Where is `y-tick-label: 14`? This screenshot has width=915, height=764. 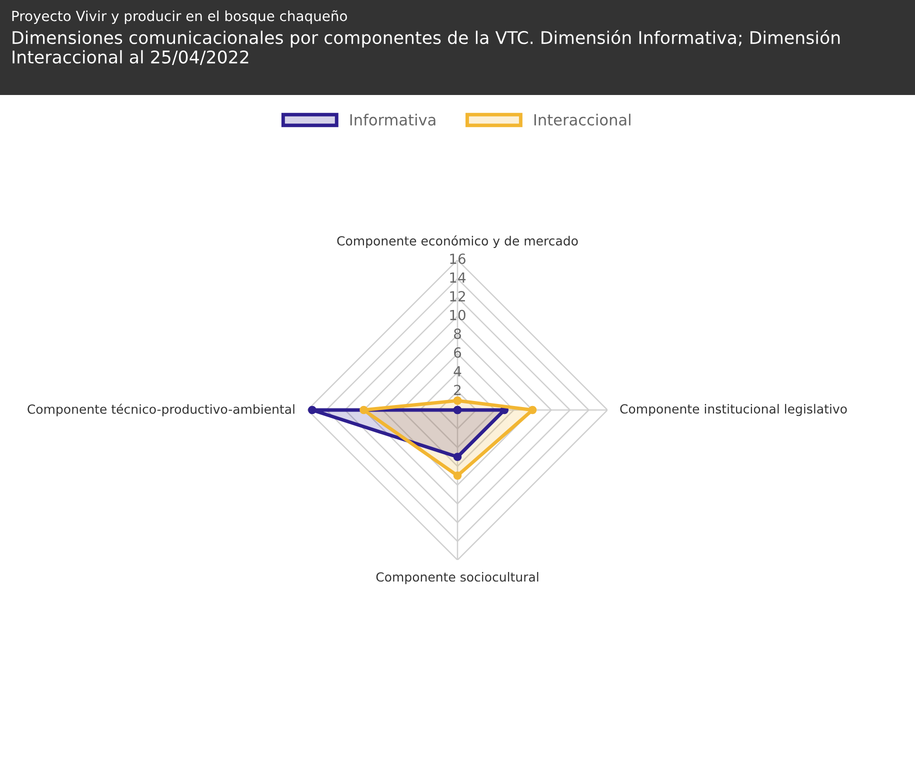
y-tick-label: 14 is located at coordinates (458, 277).